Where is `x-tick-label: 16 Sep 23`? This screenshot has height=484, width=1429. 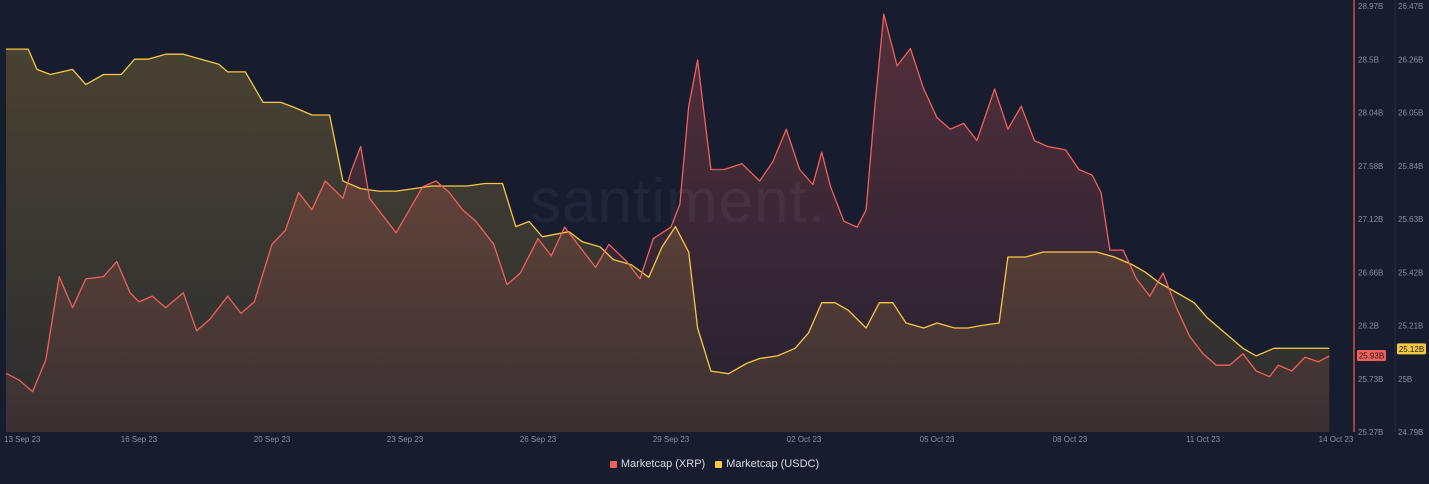
x-tick-label: 16 Sep 23 is located at coordinates (139, 439).